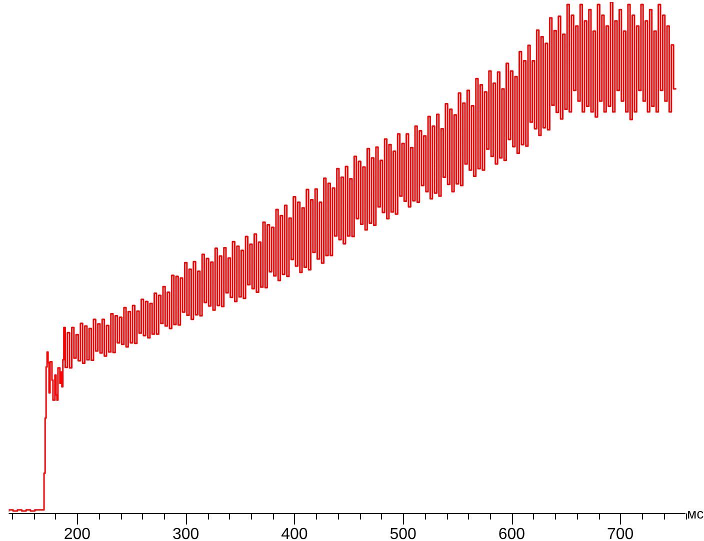 This screenshot has height=541, width=704. I want to click on x-tick-label: 700, so click(620, 533).